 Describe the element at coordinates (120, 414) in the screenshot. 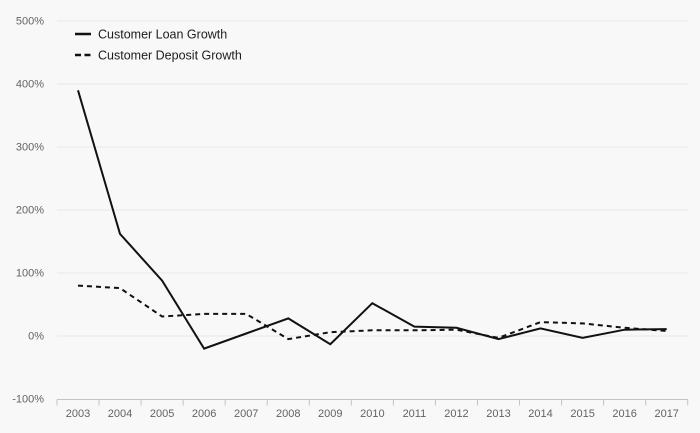

I see `x-axis-tick-label: 2004` at that location.